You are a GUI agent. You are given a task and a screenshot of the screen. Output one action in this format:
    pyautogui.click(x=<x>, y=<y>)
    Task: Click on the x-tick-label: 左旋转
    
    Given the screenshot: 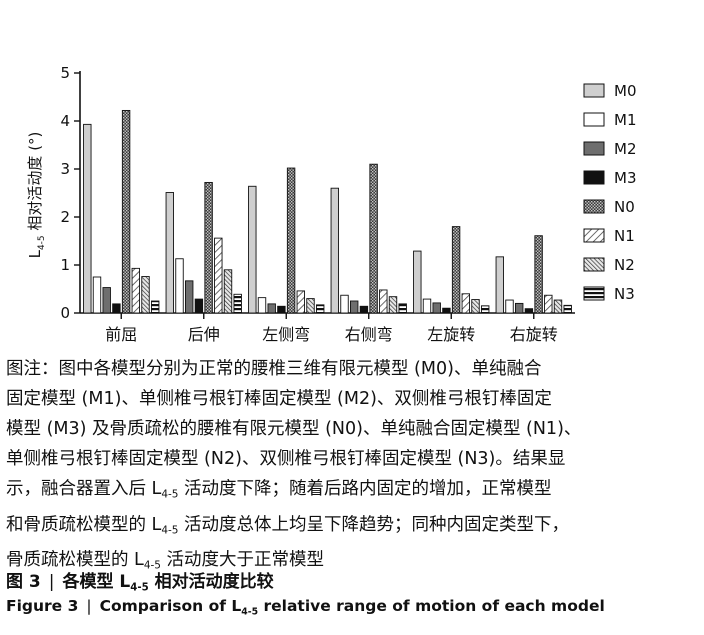 What is the action you would take?
    pyautogui.click(x=451, y=334)
    